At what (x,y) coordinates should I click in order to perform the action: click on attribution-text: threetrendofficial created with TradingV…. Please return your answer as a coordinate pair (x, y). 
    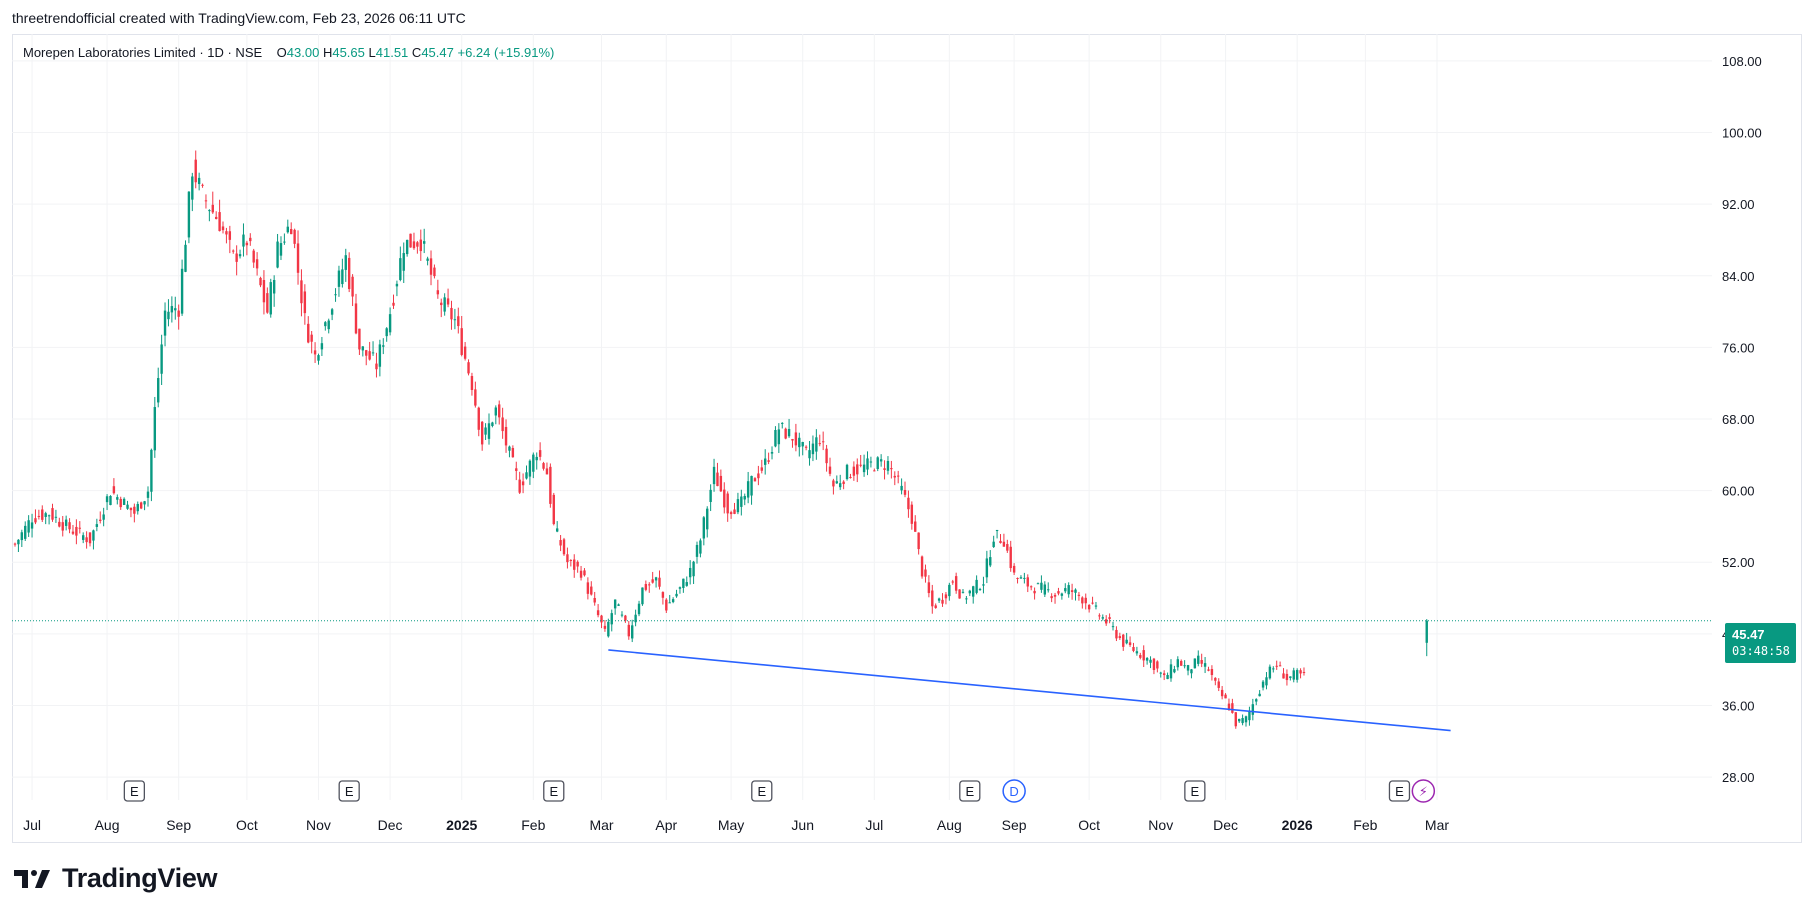
    Looking at the image, I should click on (239, 18).